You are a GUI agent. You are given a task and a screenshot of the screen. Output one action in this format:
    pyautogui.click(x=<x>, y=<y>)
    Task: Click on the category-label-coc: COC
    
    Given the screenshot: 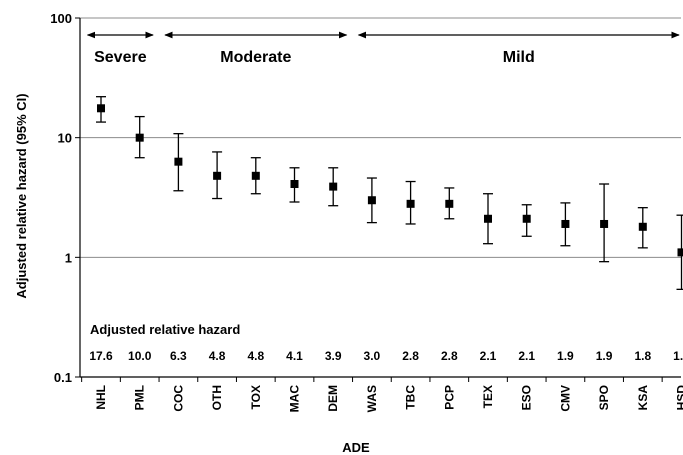 What is the action you would take?
    pyautogui.click(x=178, y=398)
    